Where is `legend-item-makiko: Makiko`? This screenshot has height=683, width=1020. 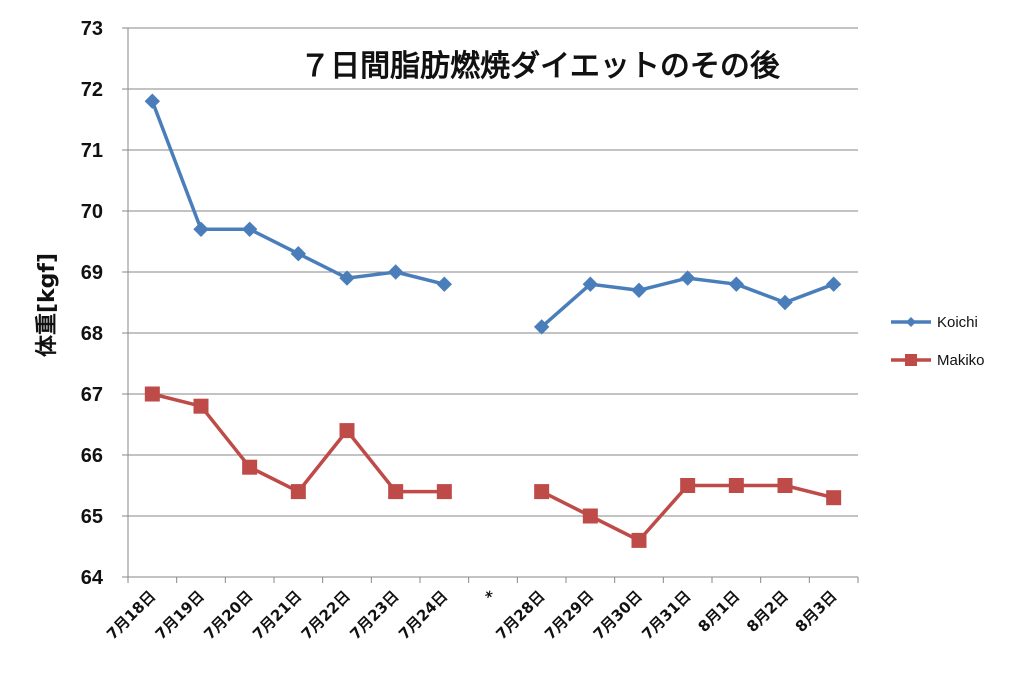 legend-item-makiko: Makiko is located at coordinates (938, 360).